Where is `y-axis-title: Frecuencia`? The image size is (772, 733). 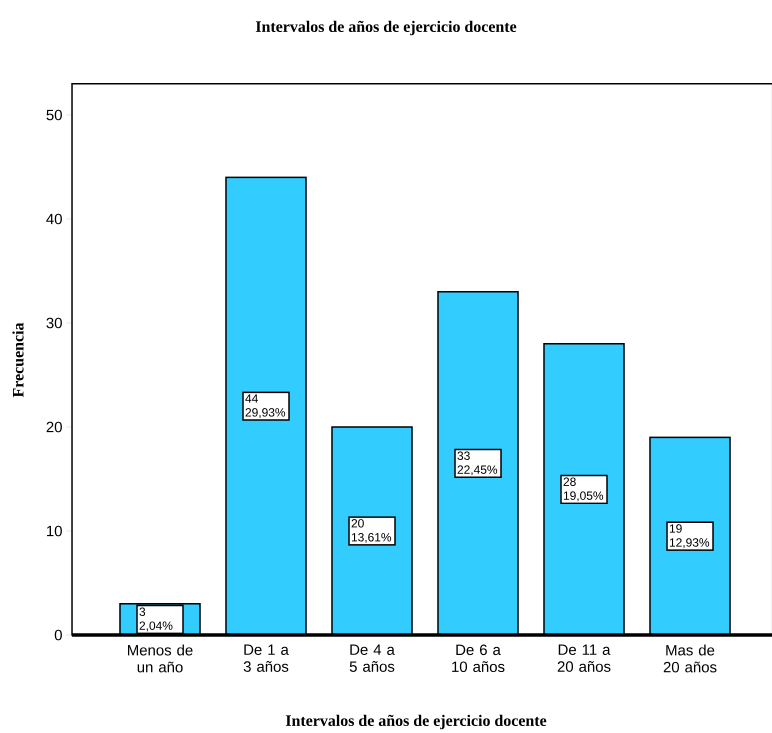 y-axis-title: Frecuencia is located at coordinates (18, 360).